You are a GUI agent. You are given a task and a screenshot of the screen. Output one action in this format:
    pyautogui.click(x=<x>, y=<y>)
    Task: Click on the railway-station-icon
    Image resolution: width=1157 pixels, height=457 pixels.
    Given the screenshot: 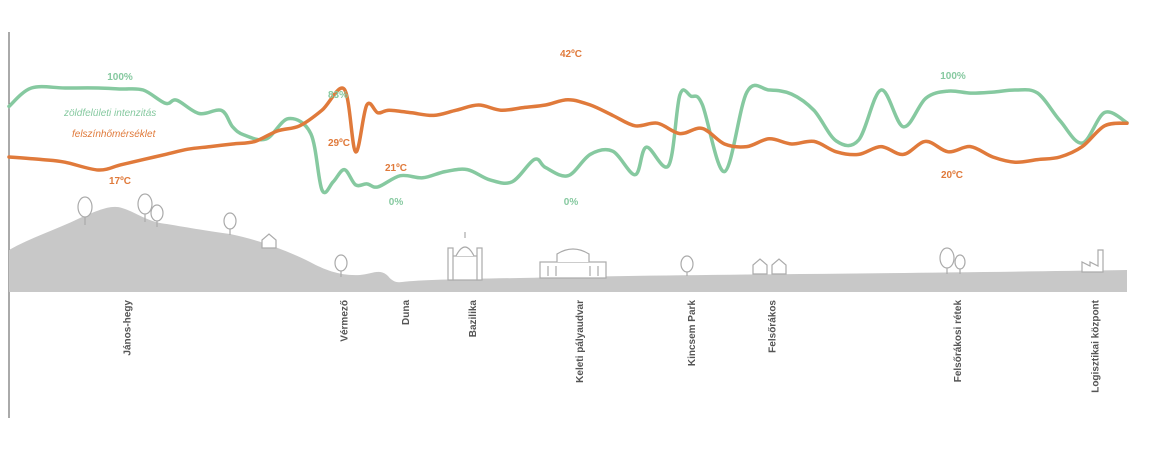 What is the action you would take?
    pyautogui.click(x=573, y=263)
    